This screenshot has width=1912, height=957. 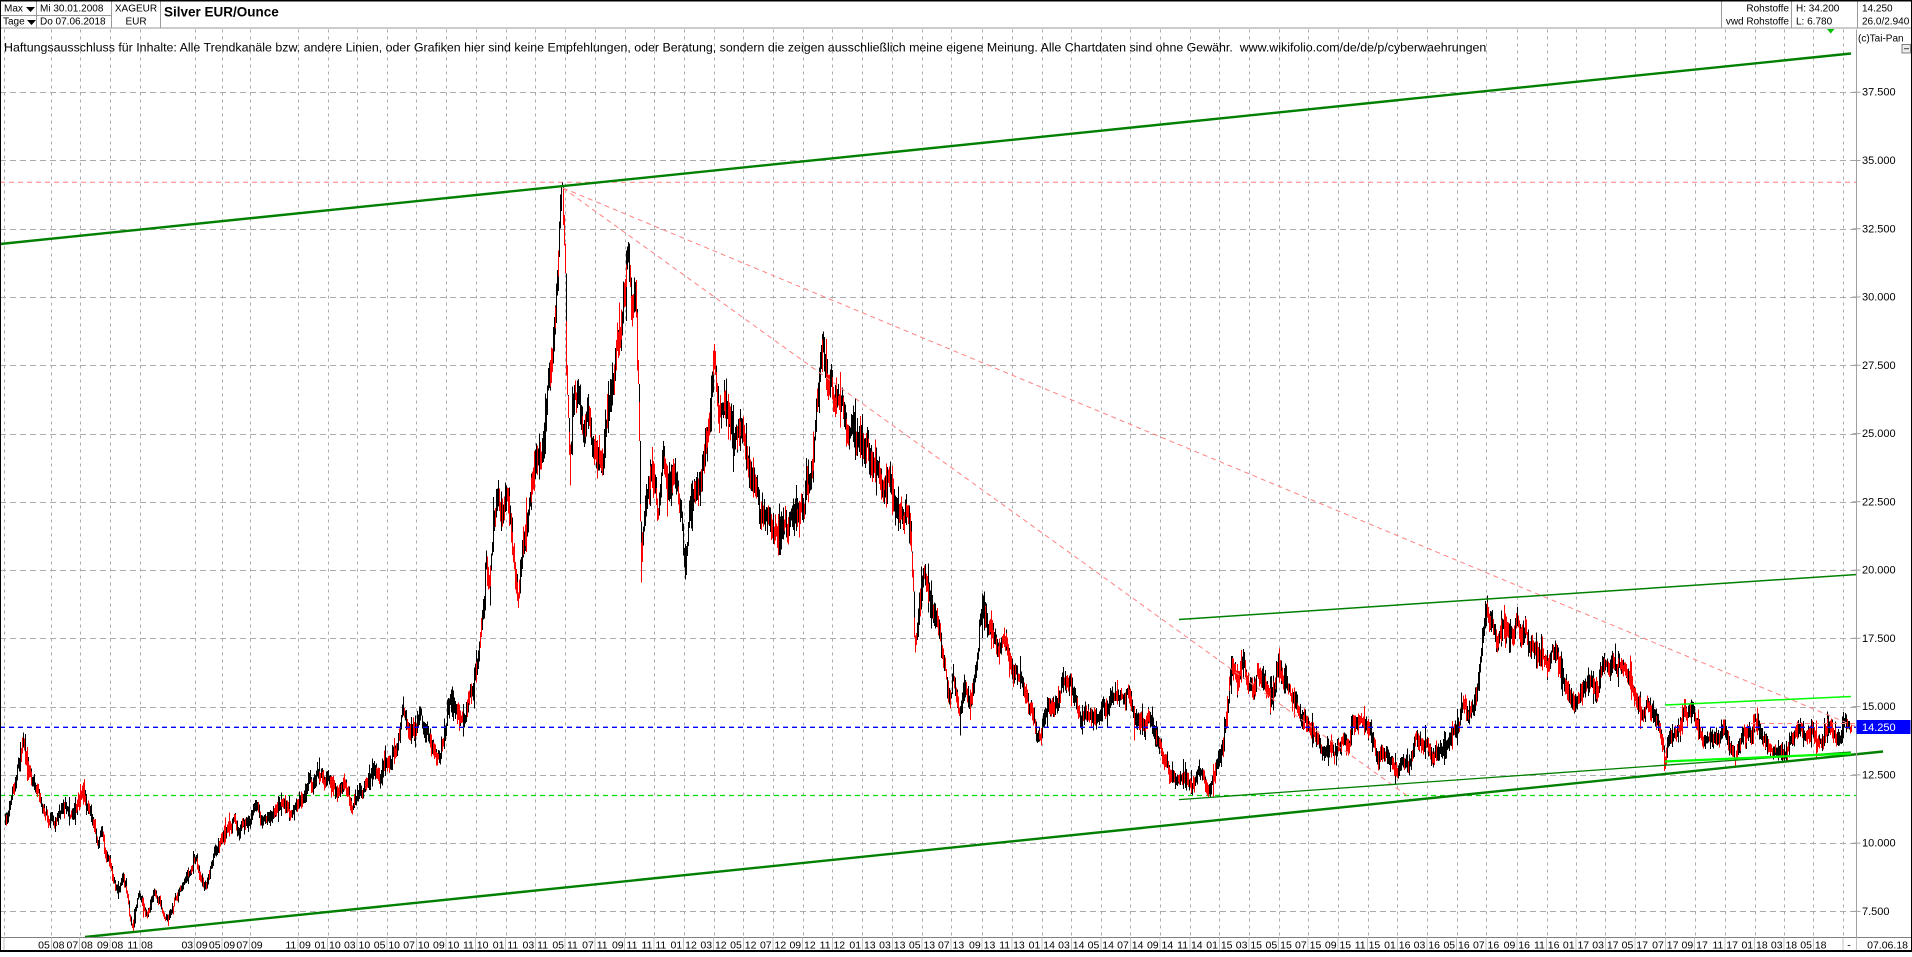 What do you see at coordinates (51, 946) in the screenshot?
I see `svg-text: 05 08` at bounding box center [51, 946].